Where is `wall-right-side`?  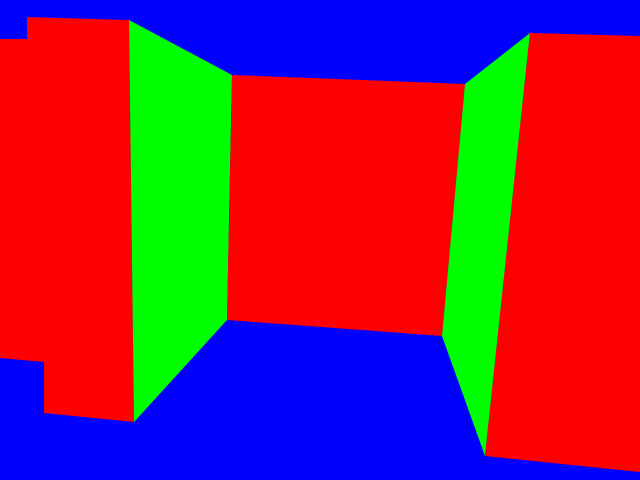
wall-right-side is located at coordinates (486, 244).